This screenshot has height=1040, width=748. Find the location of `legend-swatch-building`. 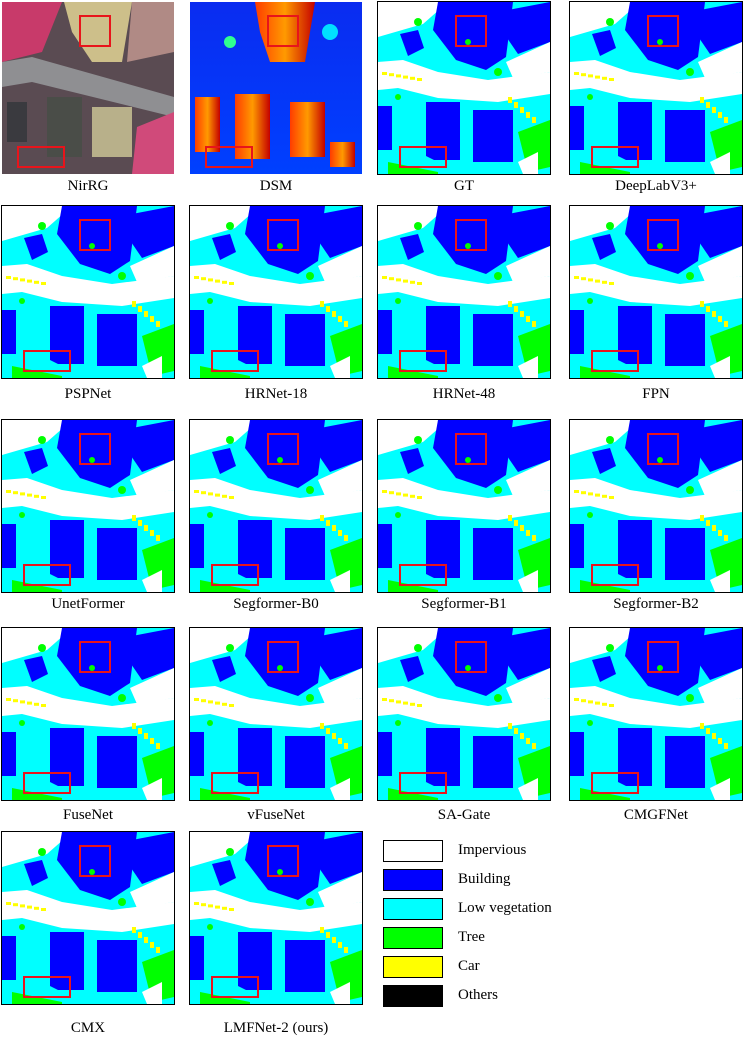

legend-swatch-building is located at coordinates (413, 880).